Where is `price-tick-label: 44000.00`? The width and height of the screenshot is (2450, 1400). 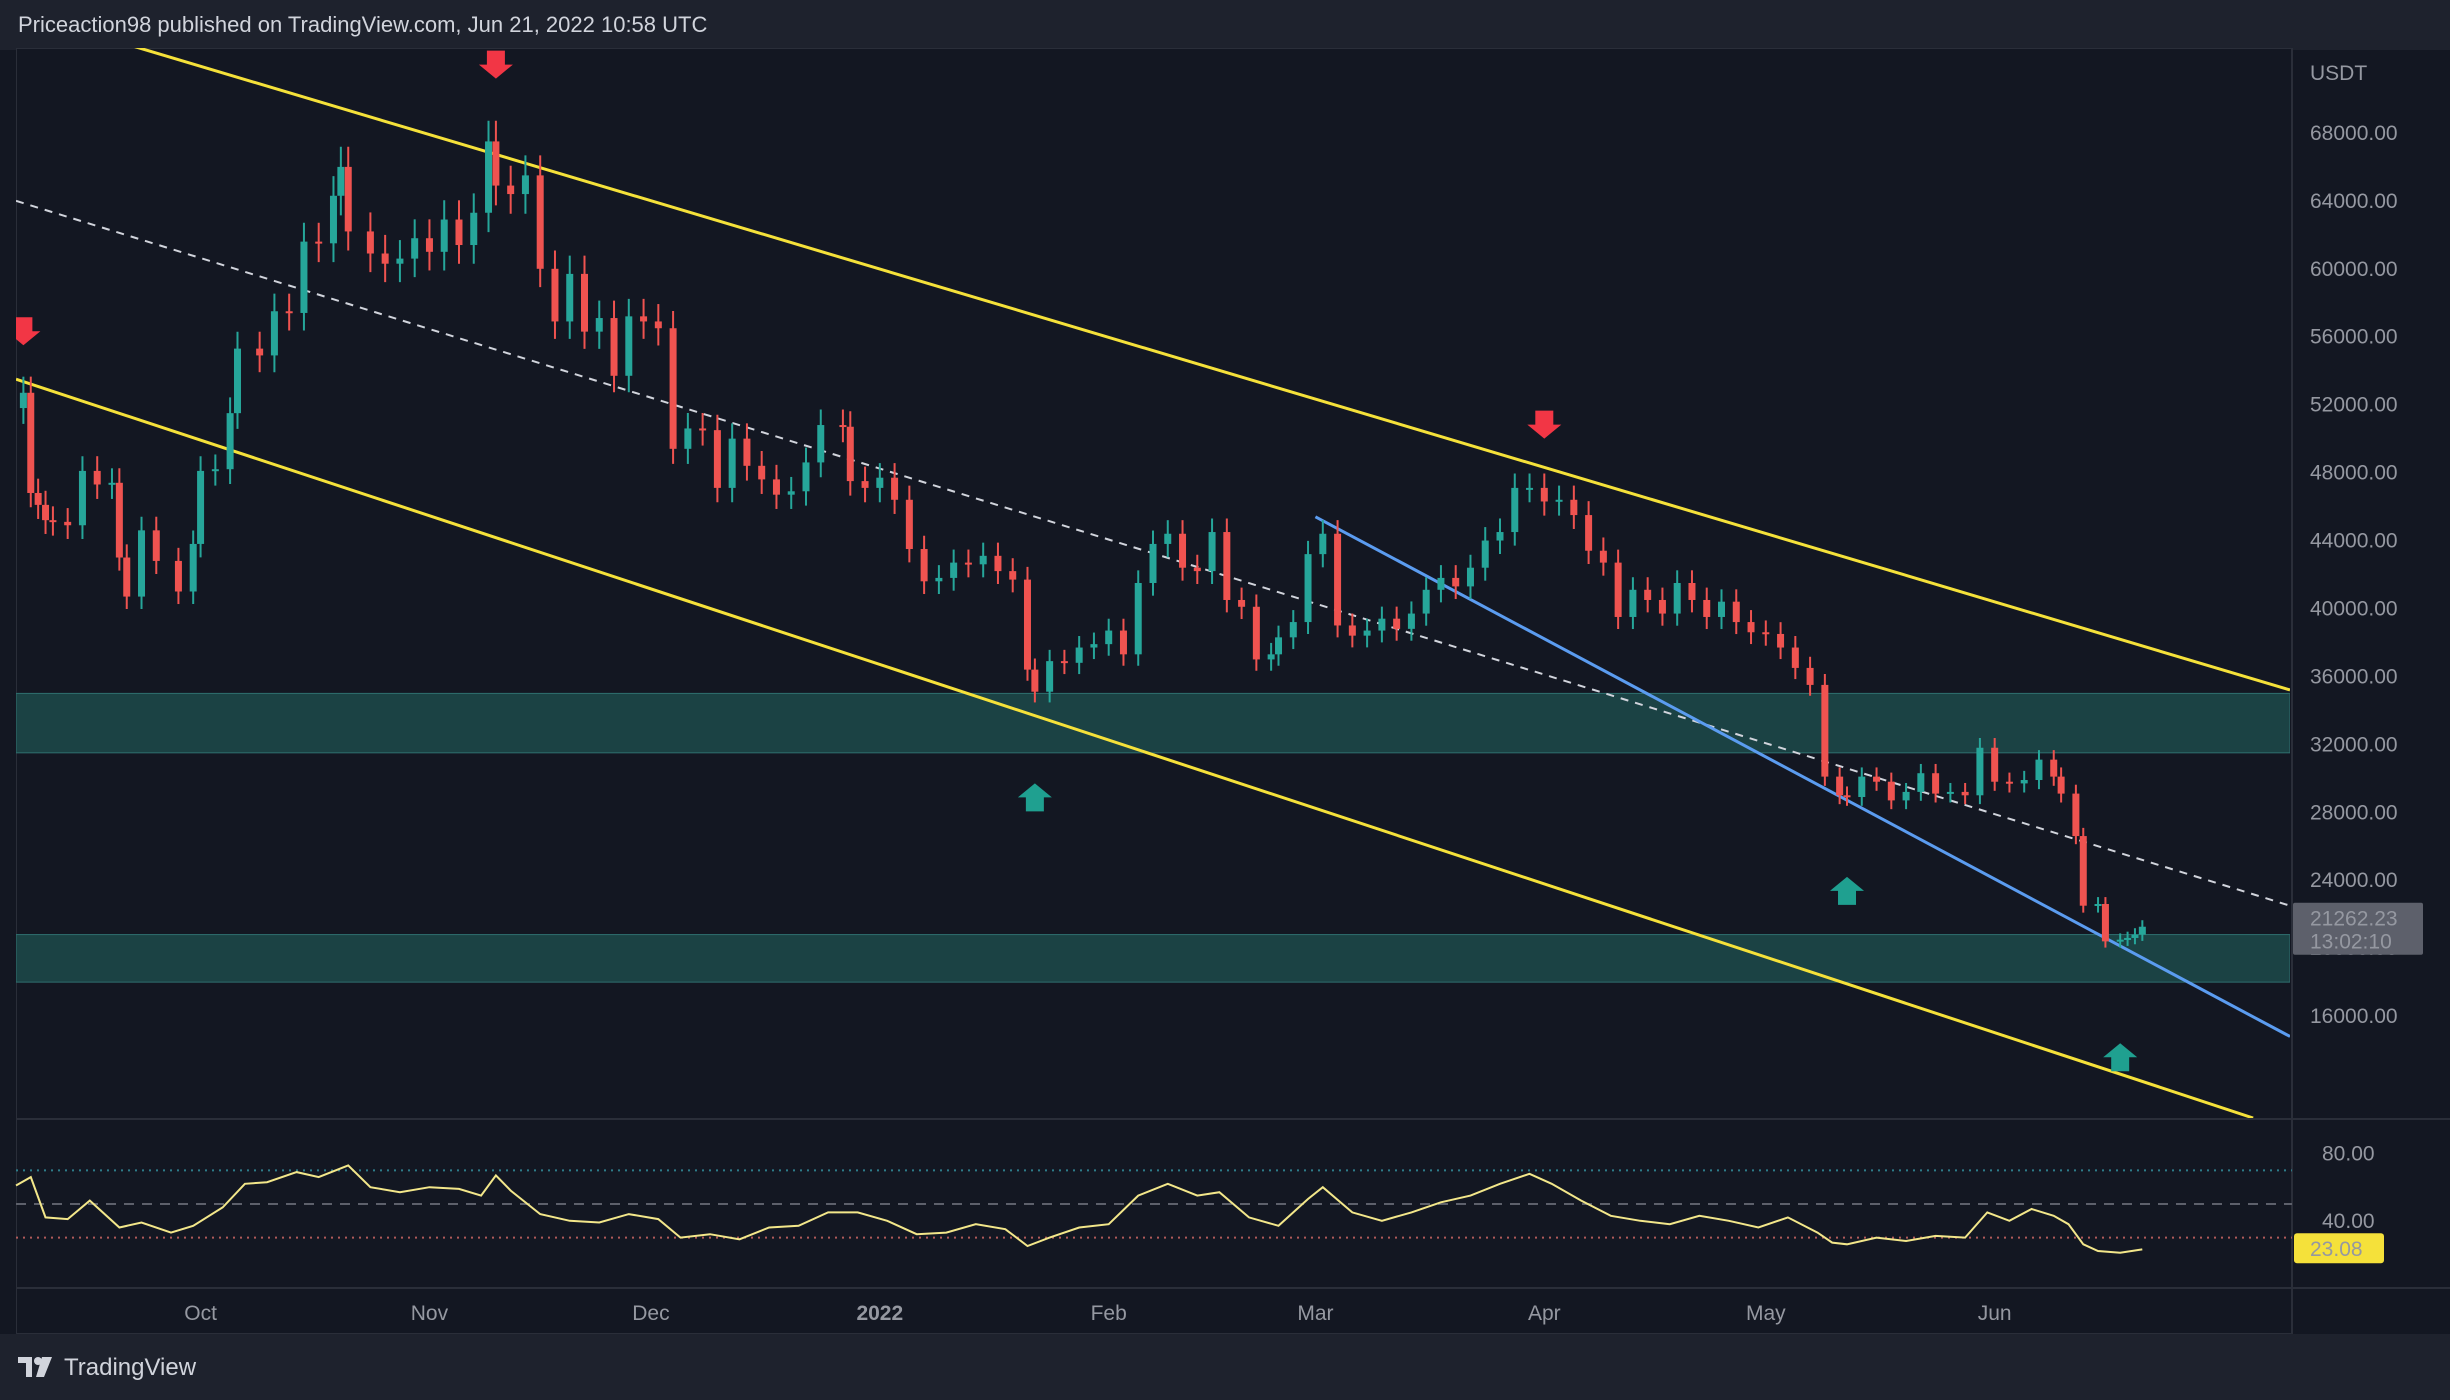
price-tick-label: 44000.00 is located at coordinates (2354, 541).